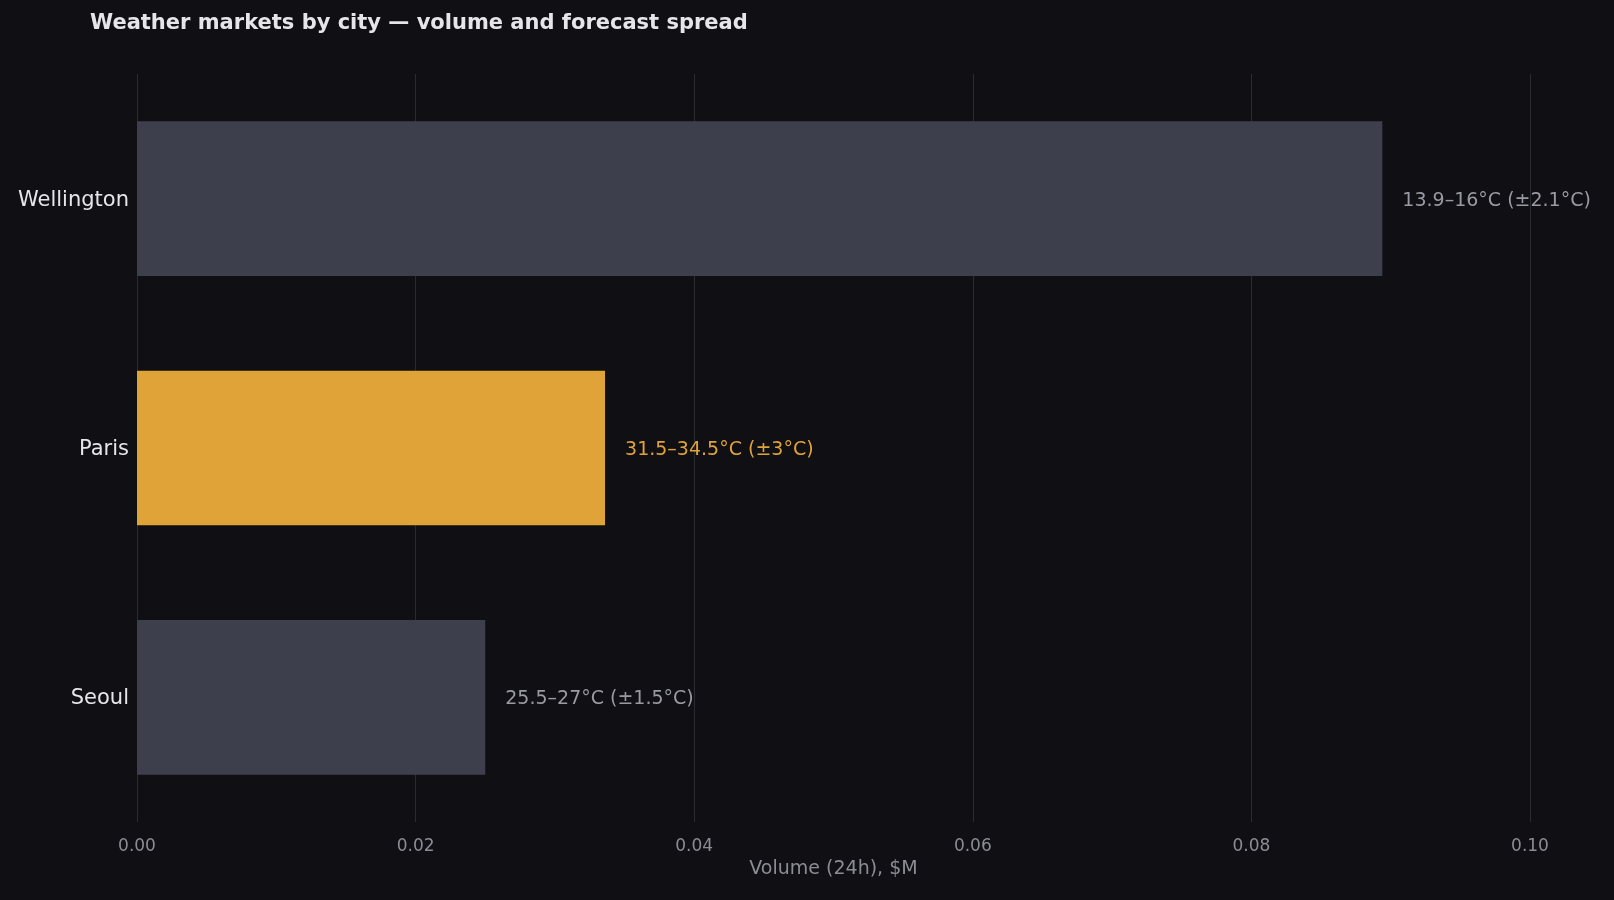 The image size is (1614, 900). I want to click on chart-title: Weather markets by city — volume and forecast spread, so click(419, 21).